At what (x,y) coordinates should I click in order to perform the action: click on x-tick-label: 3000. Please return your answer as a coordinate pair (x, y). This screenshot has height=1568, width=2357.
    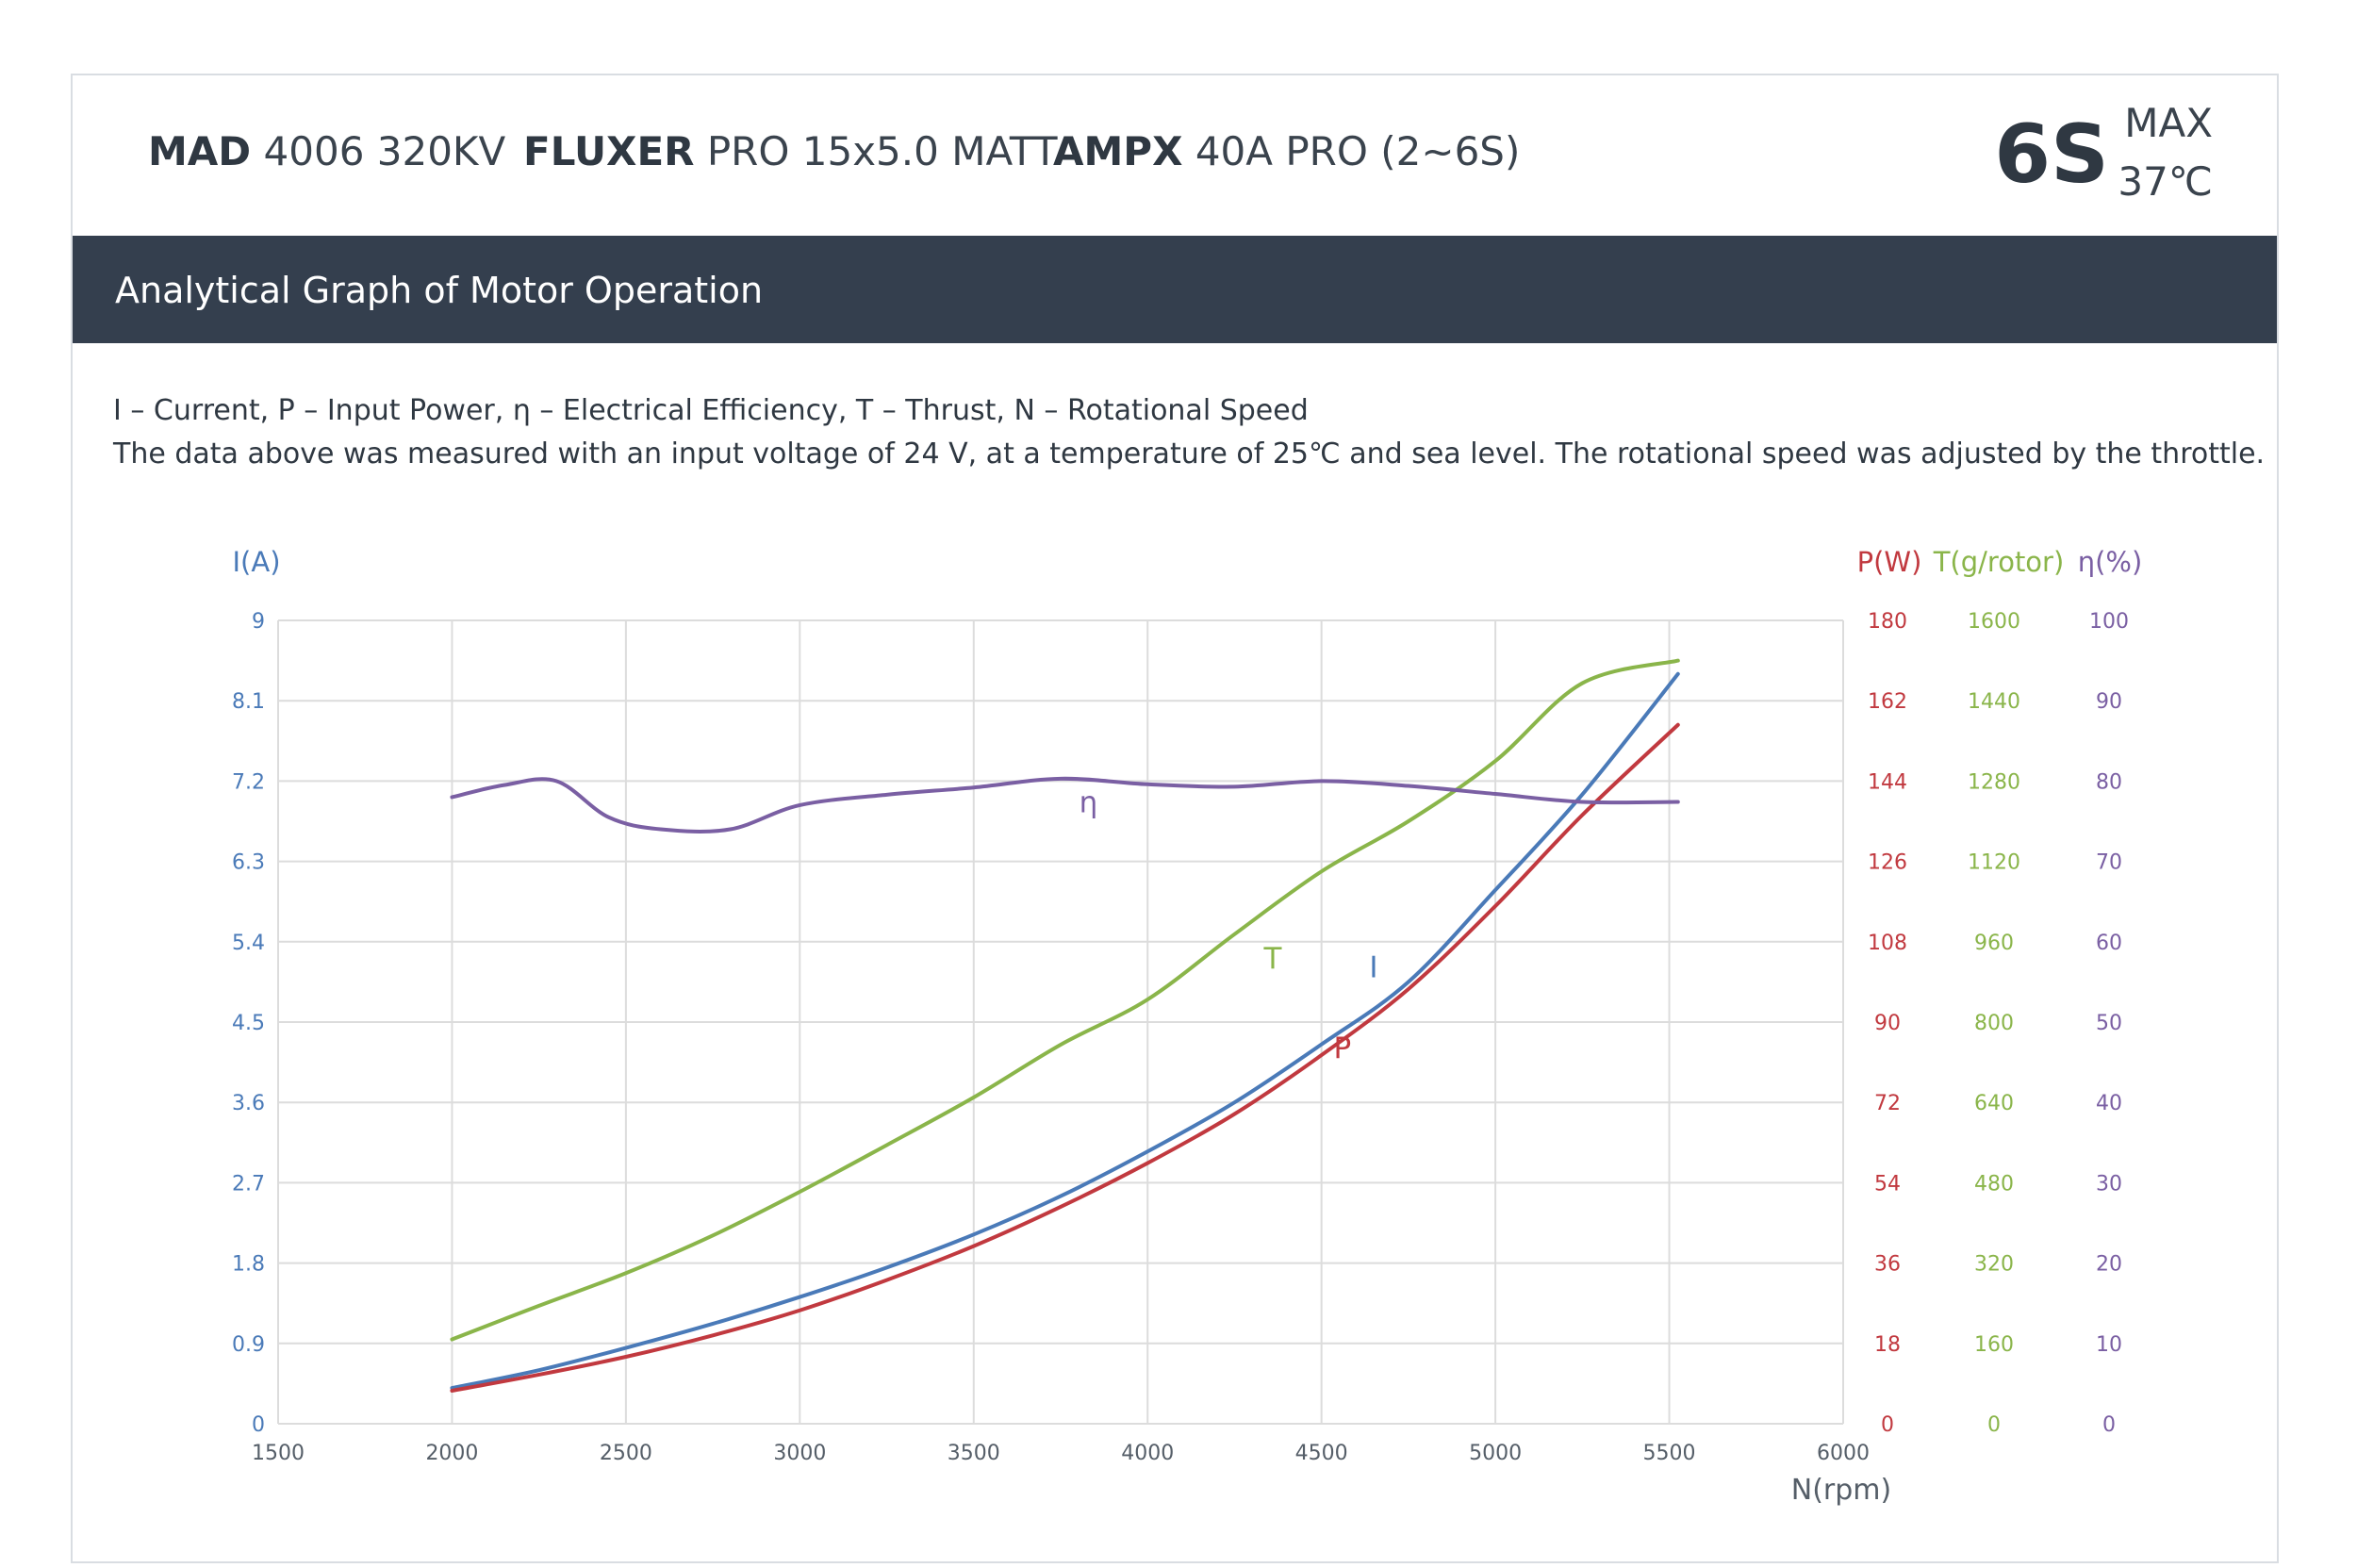
    Looking at the image, I should click on (799, 1454).